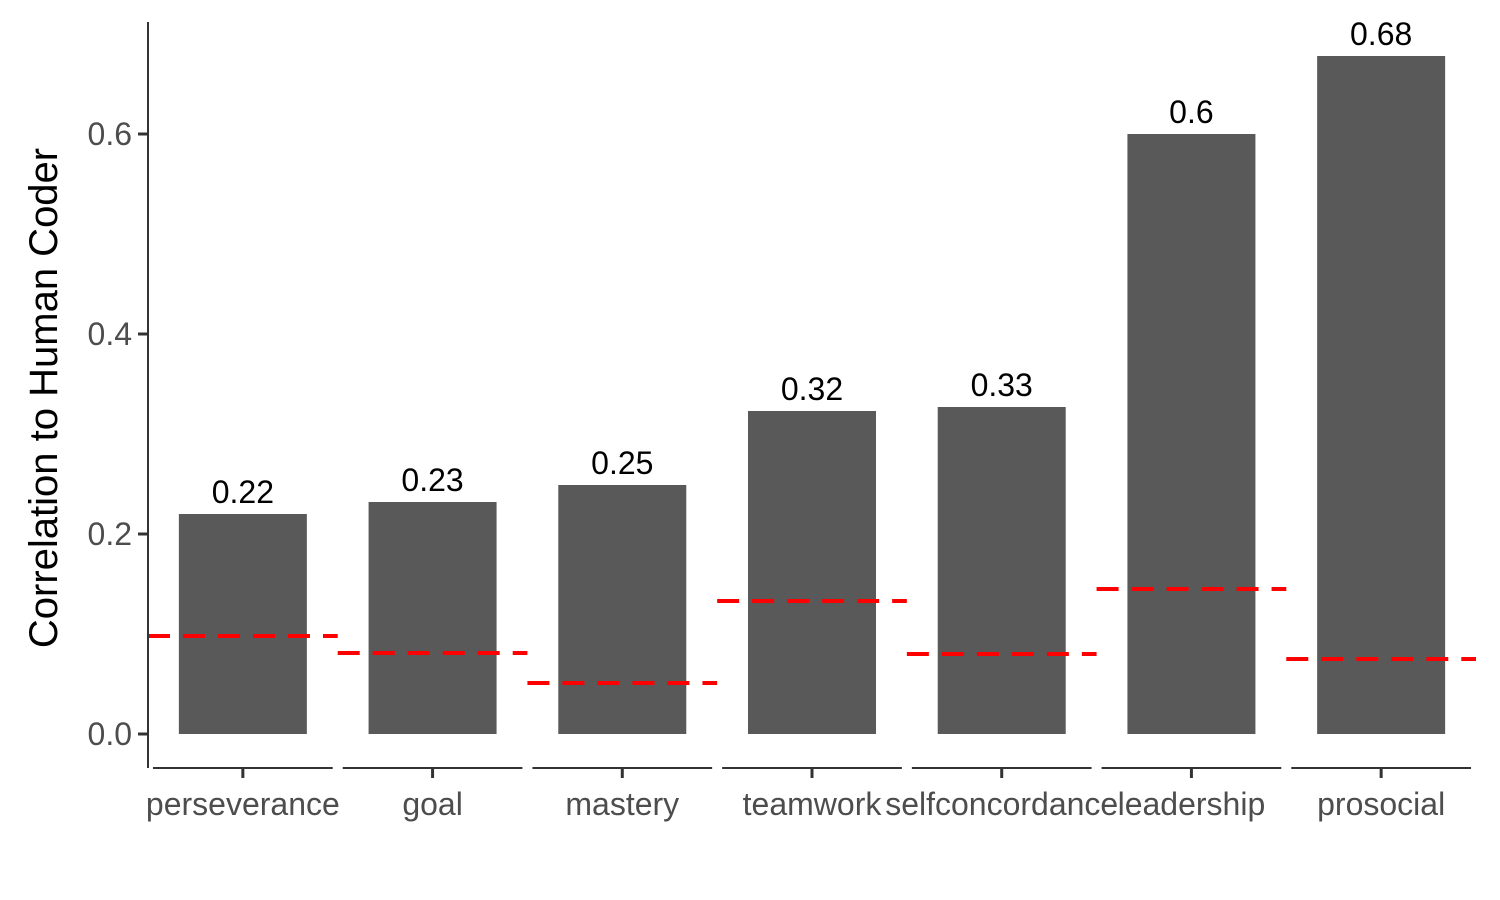  Describe the element at coordinates (432, 618) in the screenshot. I see `bar-goal` at that location.